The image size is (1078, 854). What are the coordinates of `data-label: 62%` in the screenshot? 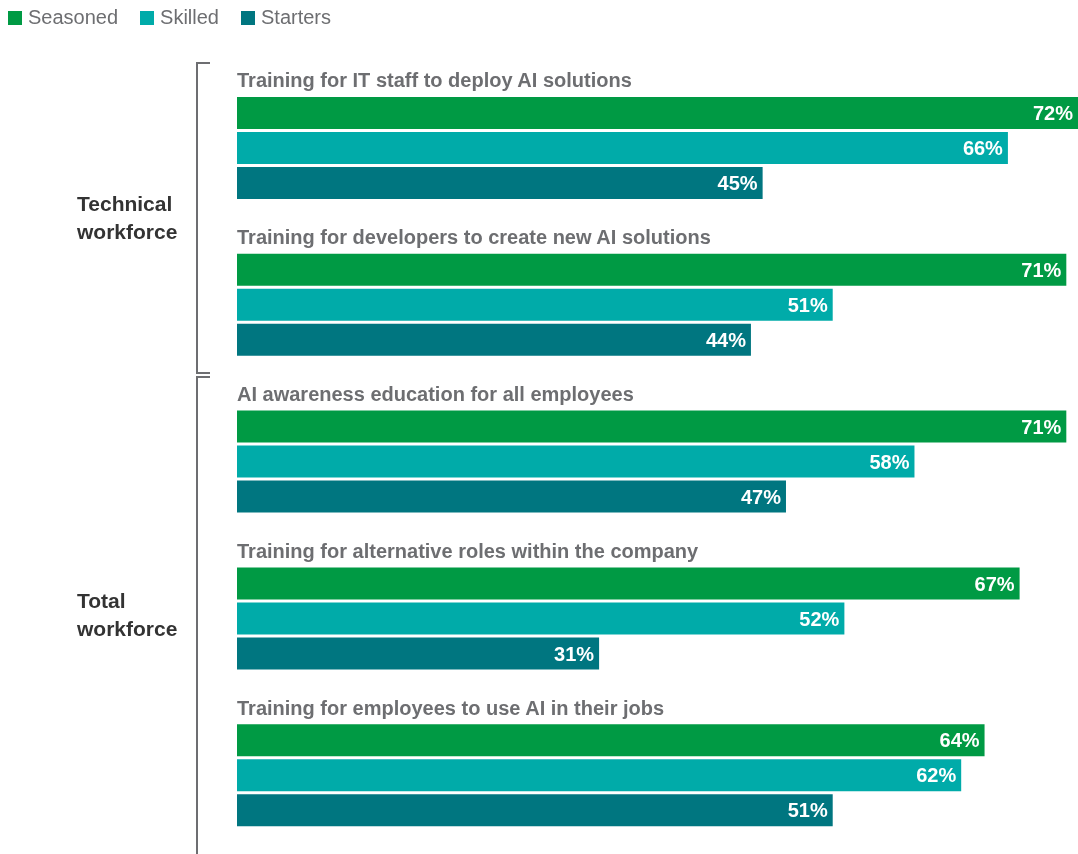 It's located at (936, 775).